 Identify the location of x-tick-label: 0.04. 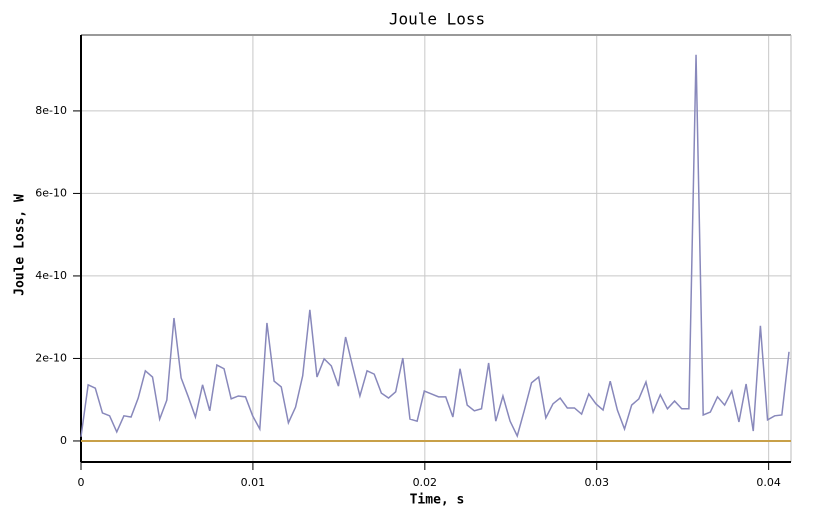
(768, 482).